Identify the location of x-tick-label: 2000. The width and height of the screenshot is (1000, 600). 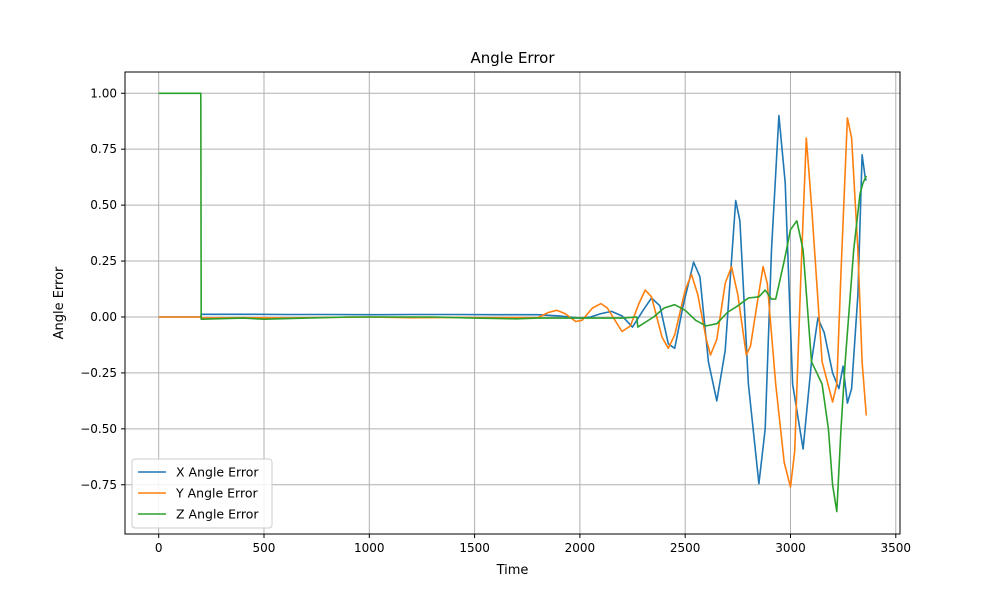
(580, 548).